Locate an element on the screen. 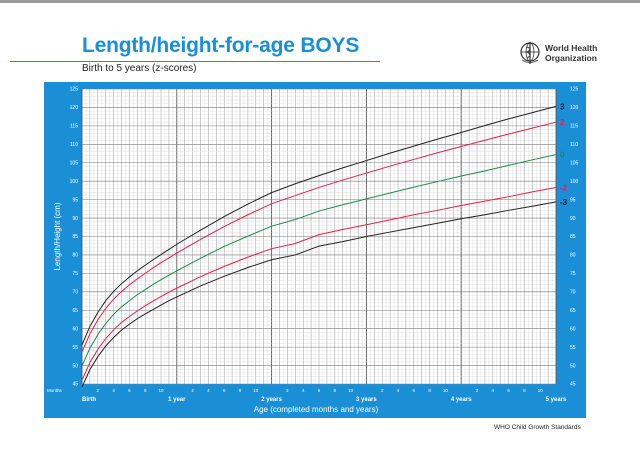 This screenshot has height=455, width=640. page-subtitle: Birth to 5 years (z-scores) is located at coordinates (139, 68).